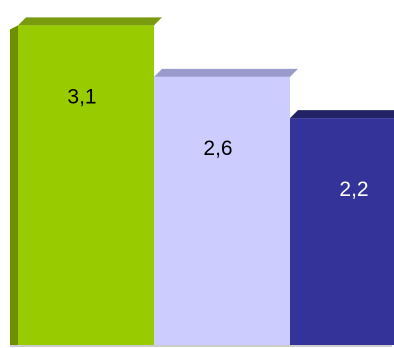  I want to click on bar-1-side-face, so click(14, 185).